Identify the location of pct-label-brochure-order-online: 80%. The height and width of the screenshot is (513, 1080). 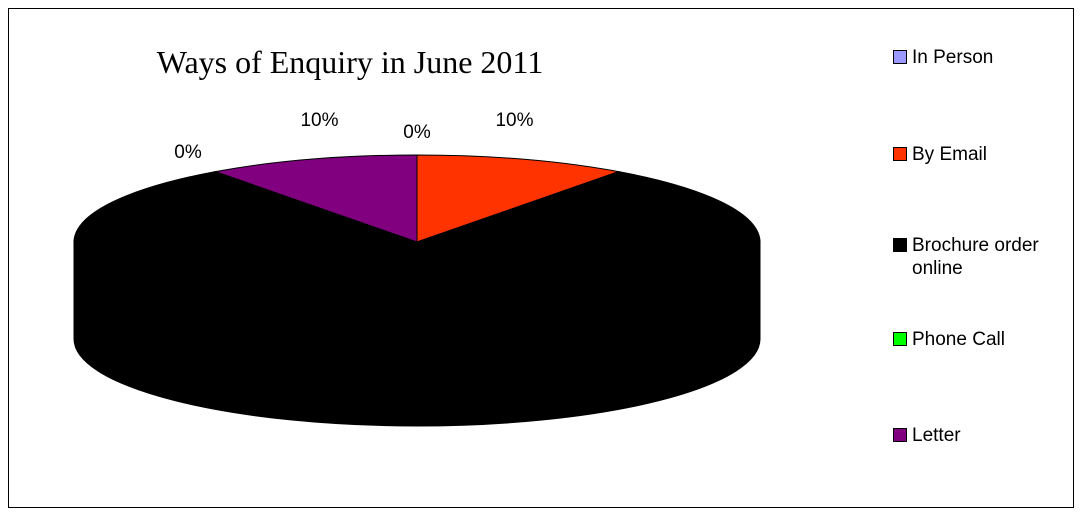
(417, 383).